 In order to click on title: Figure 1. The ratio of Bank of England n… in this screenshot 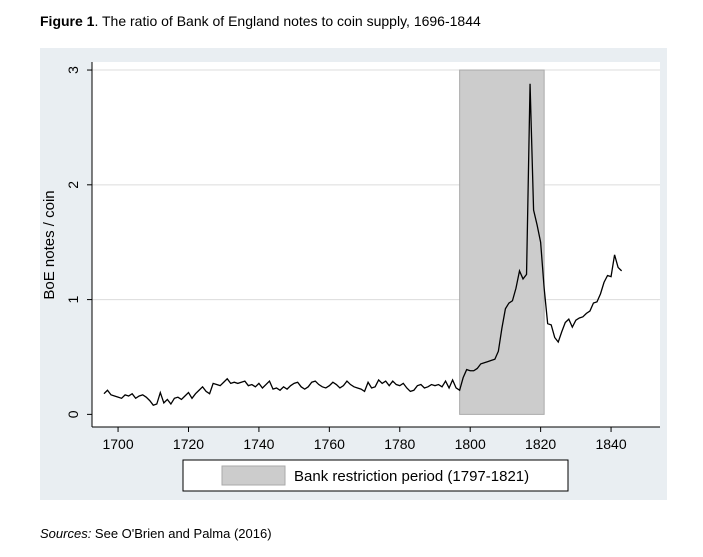, I will do `click(260, 21)`.